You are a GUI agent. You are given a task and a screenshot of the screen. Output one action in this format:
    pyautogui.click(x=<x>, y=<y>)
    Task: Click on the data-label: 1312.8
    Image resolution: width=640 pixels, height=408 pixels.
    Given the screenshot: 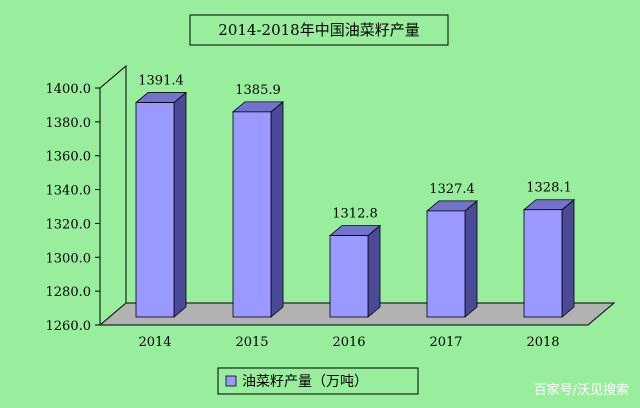 What is the action you would take?
    pyautogui.click(x=355, y=214)
    